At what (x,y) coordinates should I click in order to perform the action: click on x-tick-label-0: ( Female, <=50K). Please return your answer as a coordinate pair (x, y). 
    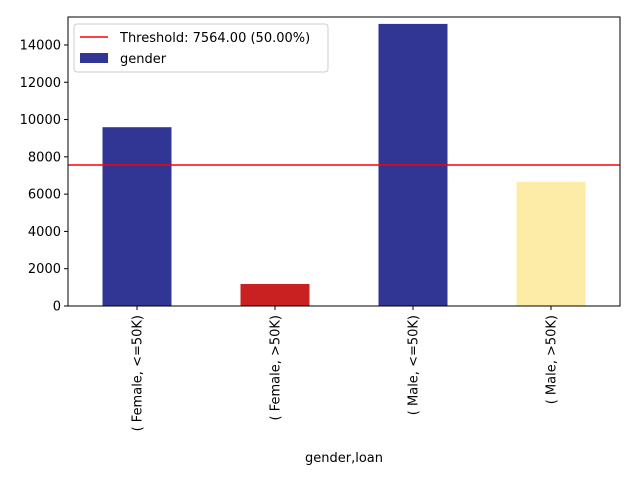
    Looking at the image, I should click on (138, 373).